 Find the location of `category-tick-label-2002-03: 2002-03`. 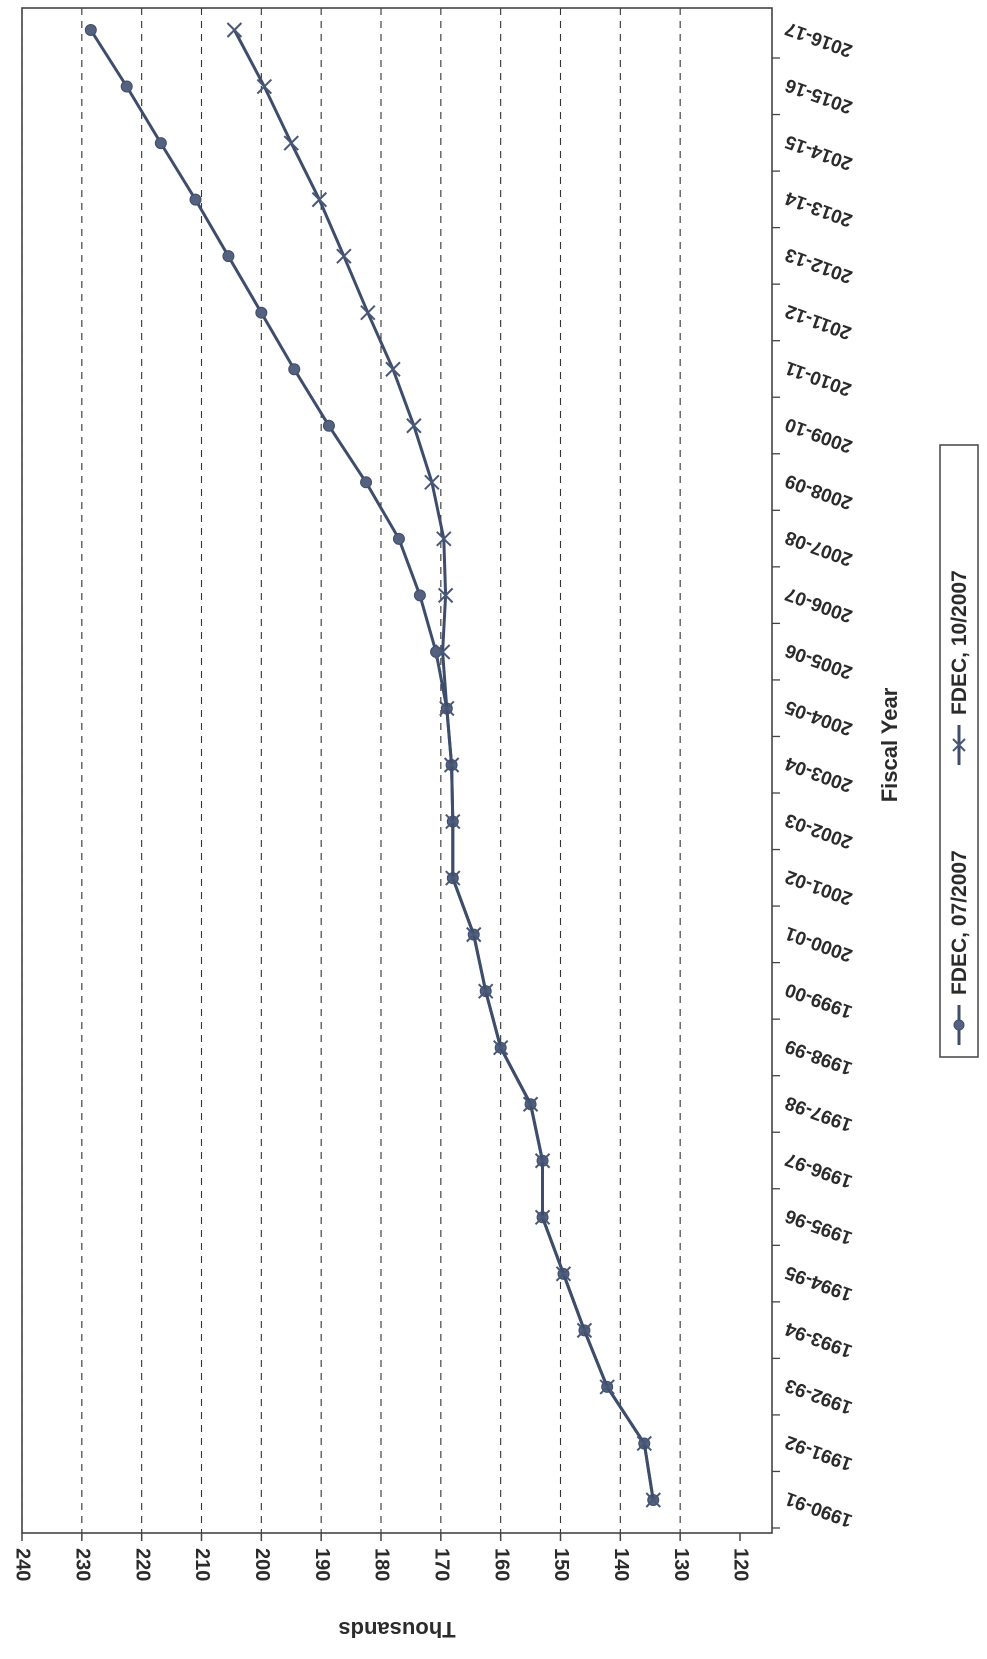

category-tick-label-2002-03: 2002-03 is located at coordinates (819, 831).